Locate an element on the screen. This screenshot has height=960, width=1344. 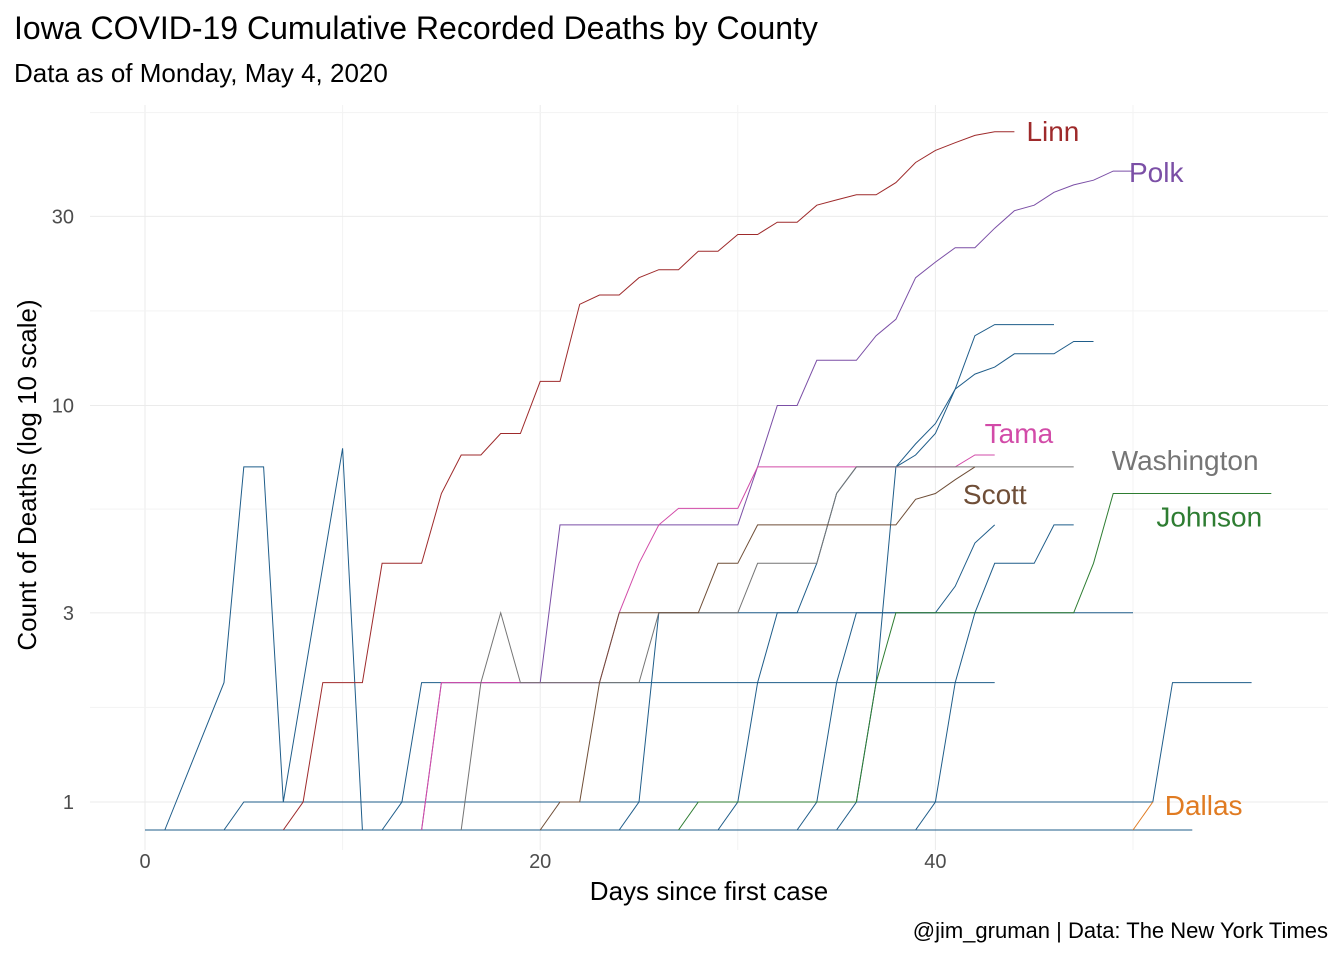
series-line-dallas is located at coordinates (1143, 816).